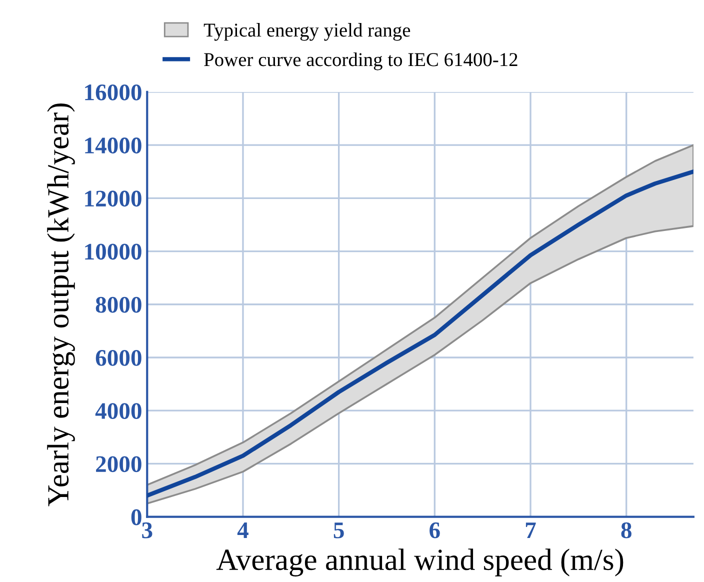  Describe the element at coordinates (242, 530) in the screenshot. I see `x-tick-label: 4` at that location.